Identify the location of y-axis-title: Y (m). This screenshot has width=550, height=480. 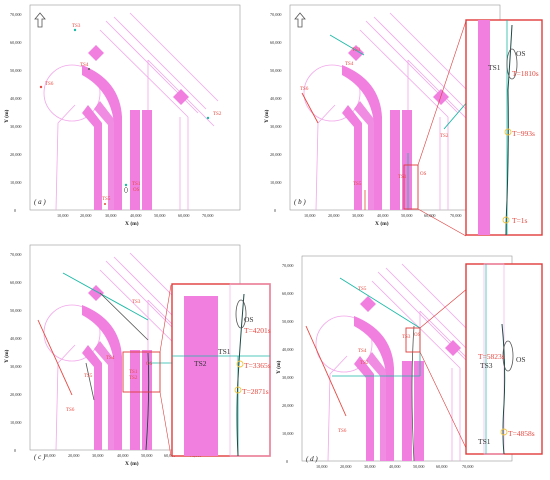
(6, 116).